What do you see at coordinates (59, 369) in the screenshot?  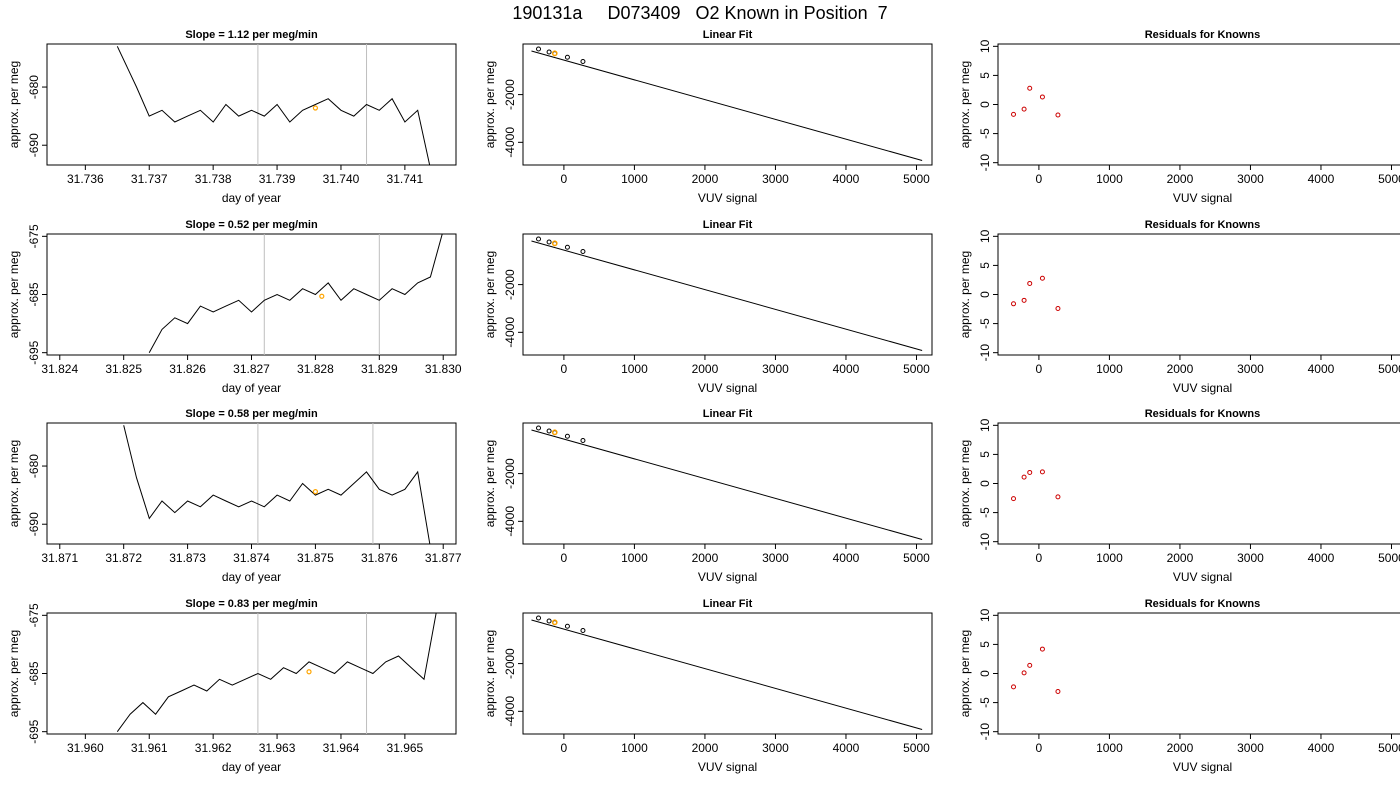 I see `x-tick-label: 31.824` at bounding box center [59, 369].